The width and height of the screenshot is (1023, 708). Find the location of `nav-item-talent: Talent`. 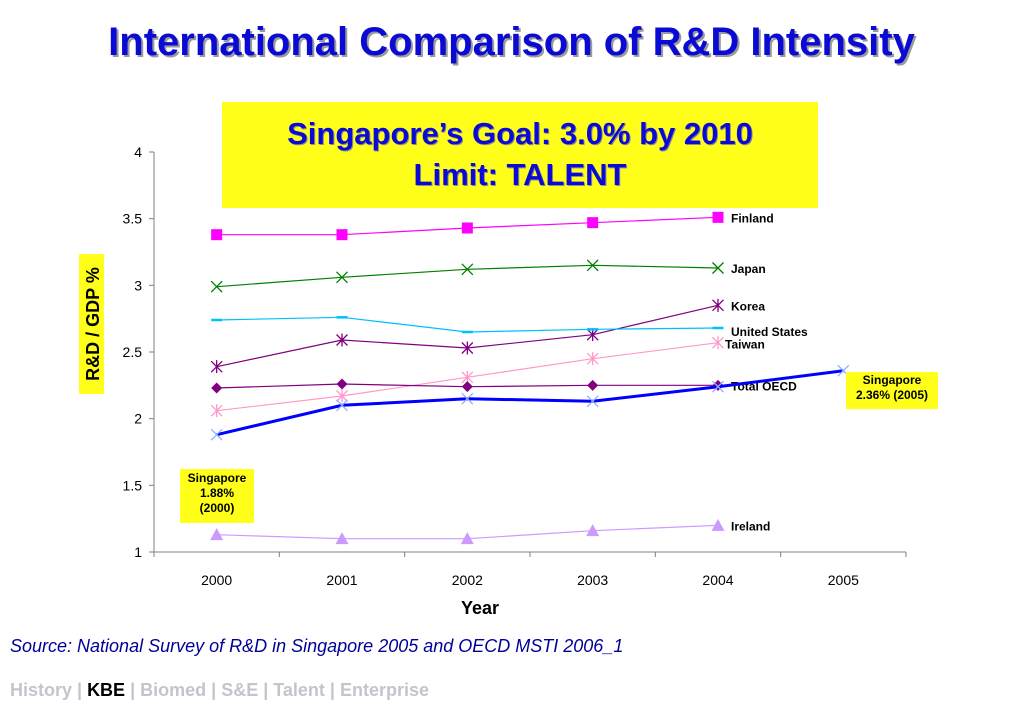

nav-item-talent: Talent is located at coordinates (299, 690).